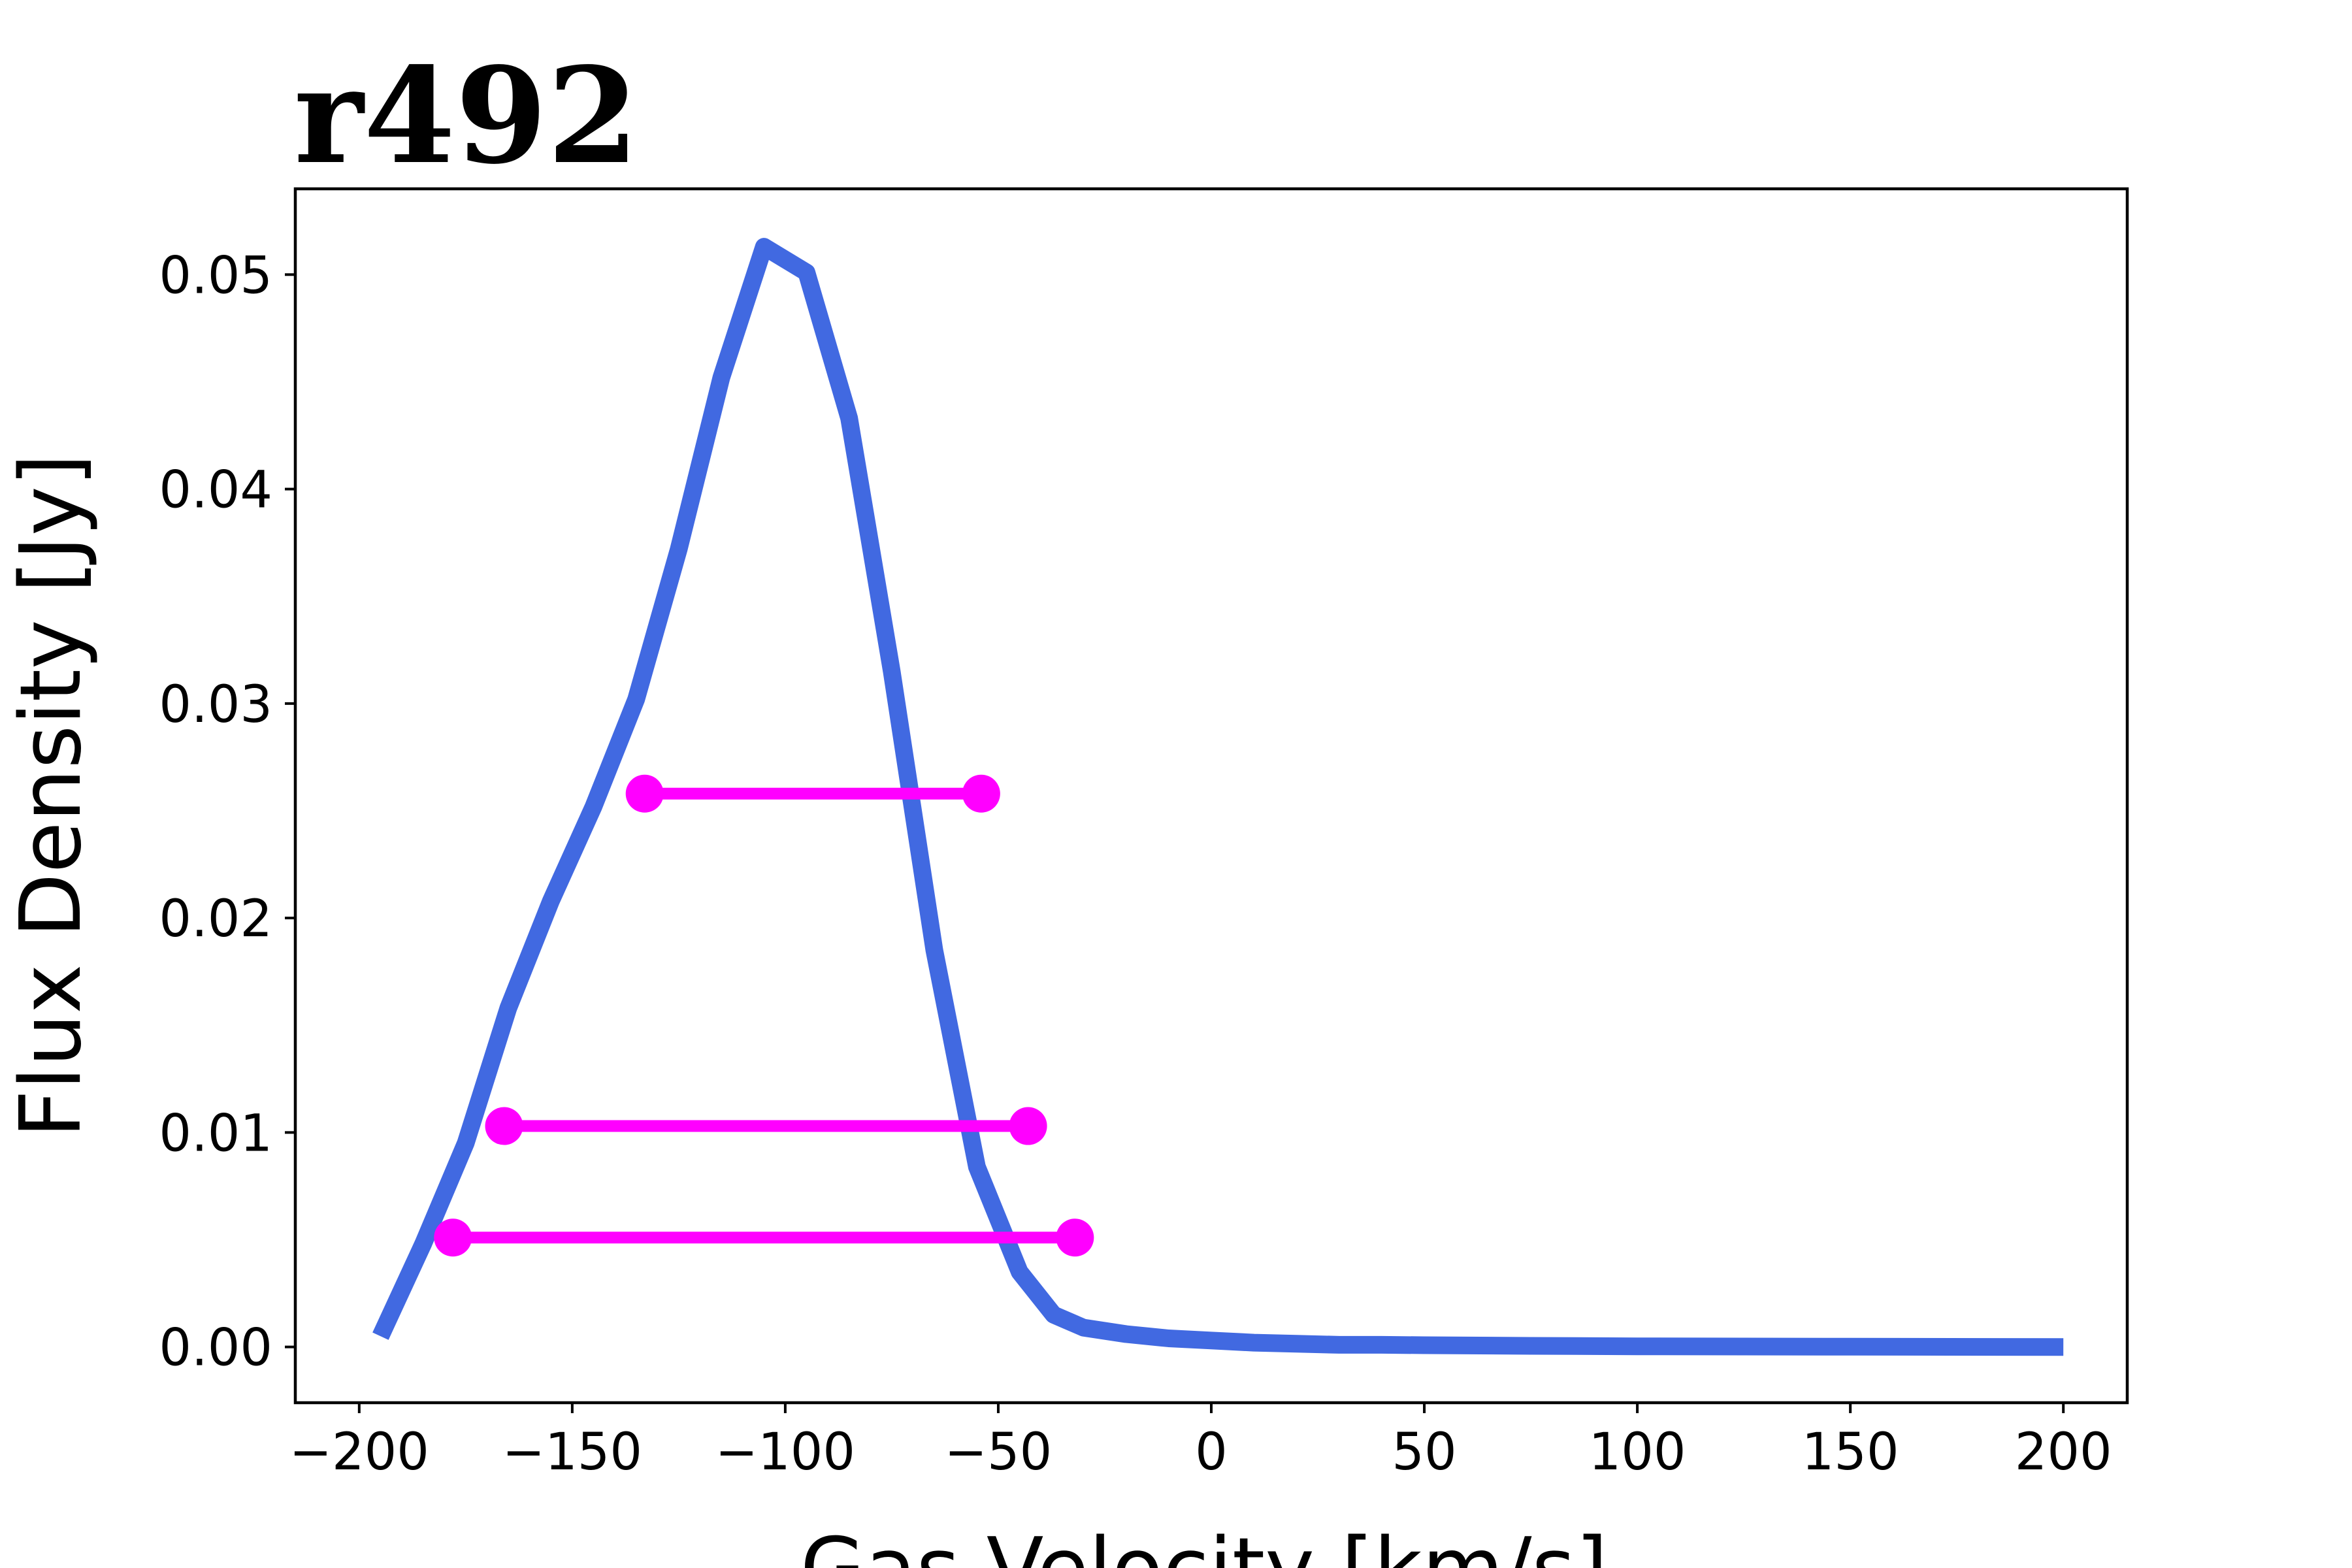 The height and width of the screenshot is (1568, 2352). Describe the element at coordinates (1211, 1452) in the screenshot. I see `x-tick-label: 0` at that location.